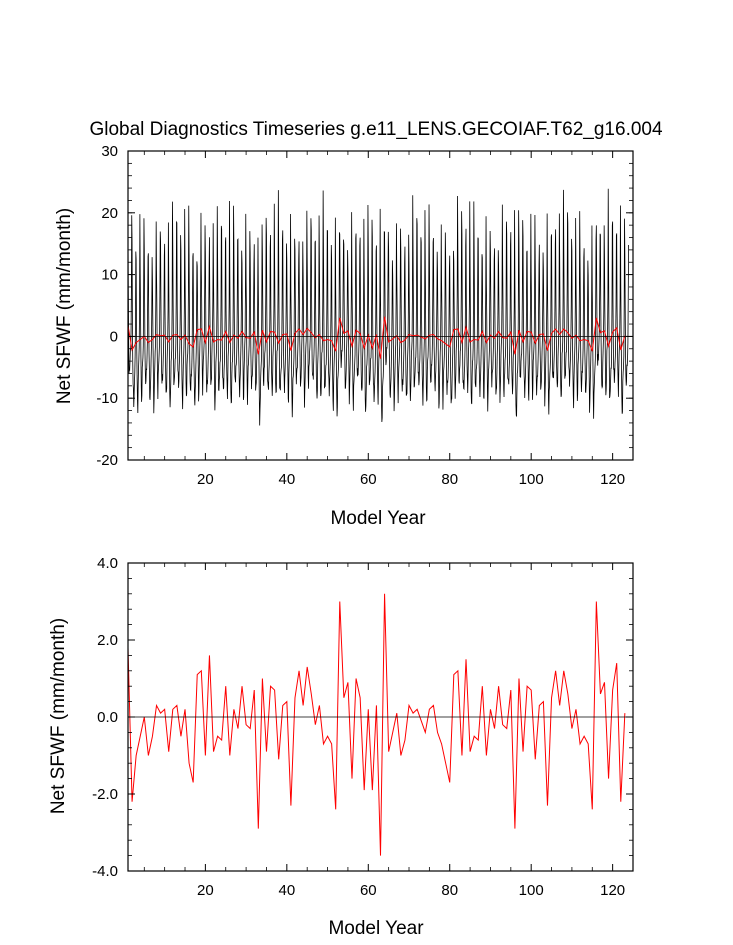 The height and width of the screenshot is (945, 733). What do you see at coordinates (107, 717) in the screenshot?
I see `bottom-y-tick-label: 0.0` at bounding box center [107, 717].